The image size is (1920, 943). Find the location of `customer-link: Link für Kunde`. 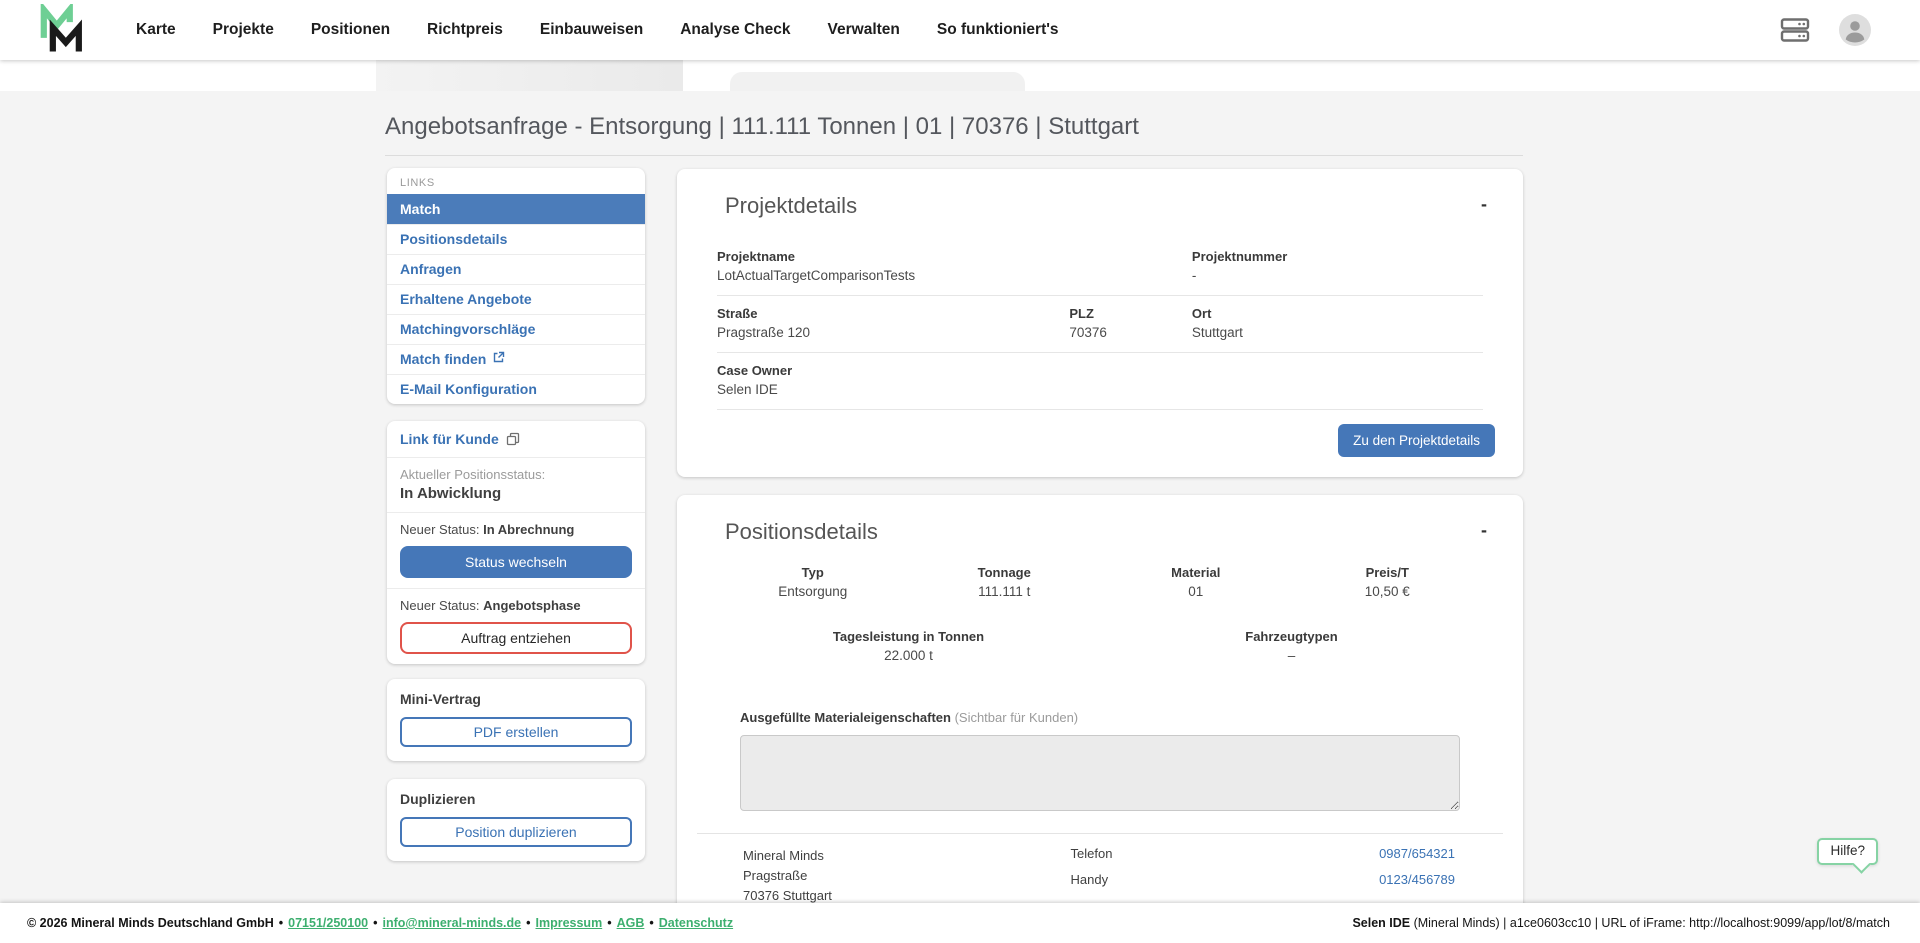

customer-link: Link für Kunde is located at coordinates (516, 439).